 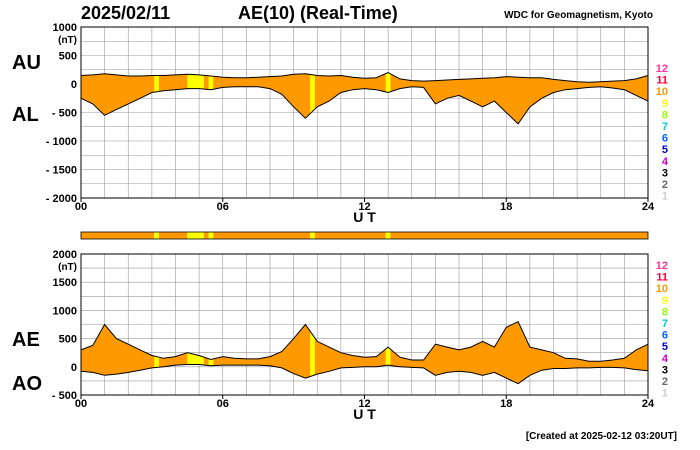 I want to click on y-tick-label: 2000, so click(x=65, y=255).